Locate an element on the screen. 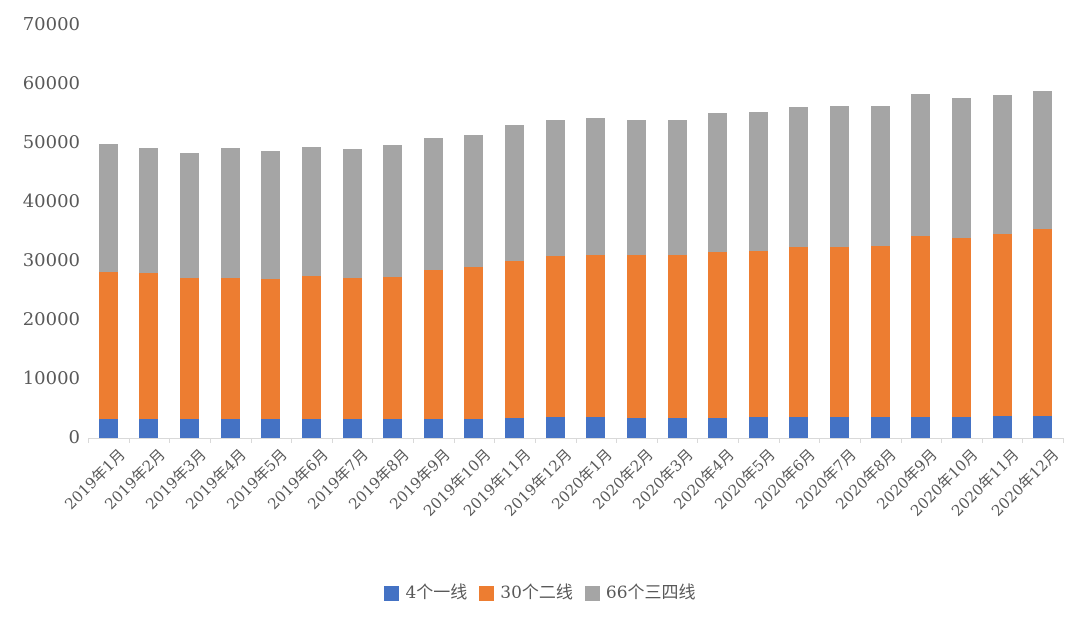 This screenshot has height=629, width=1080. bar-2019年2月 is located at coordinates (149, 231).